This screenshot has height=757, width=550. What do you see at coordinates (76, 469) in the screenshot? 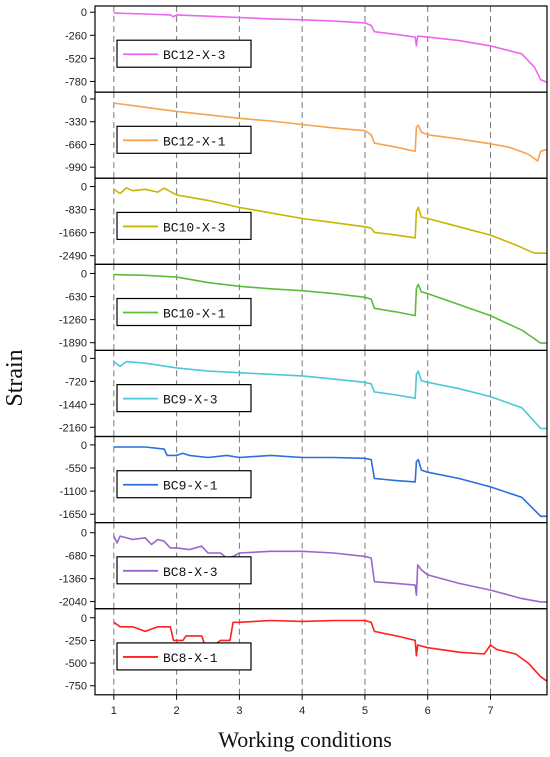
I see `y-tick-label: -550` at bounding box center [76, 469].